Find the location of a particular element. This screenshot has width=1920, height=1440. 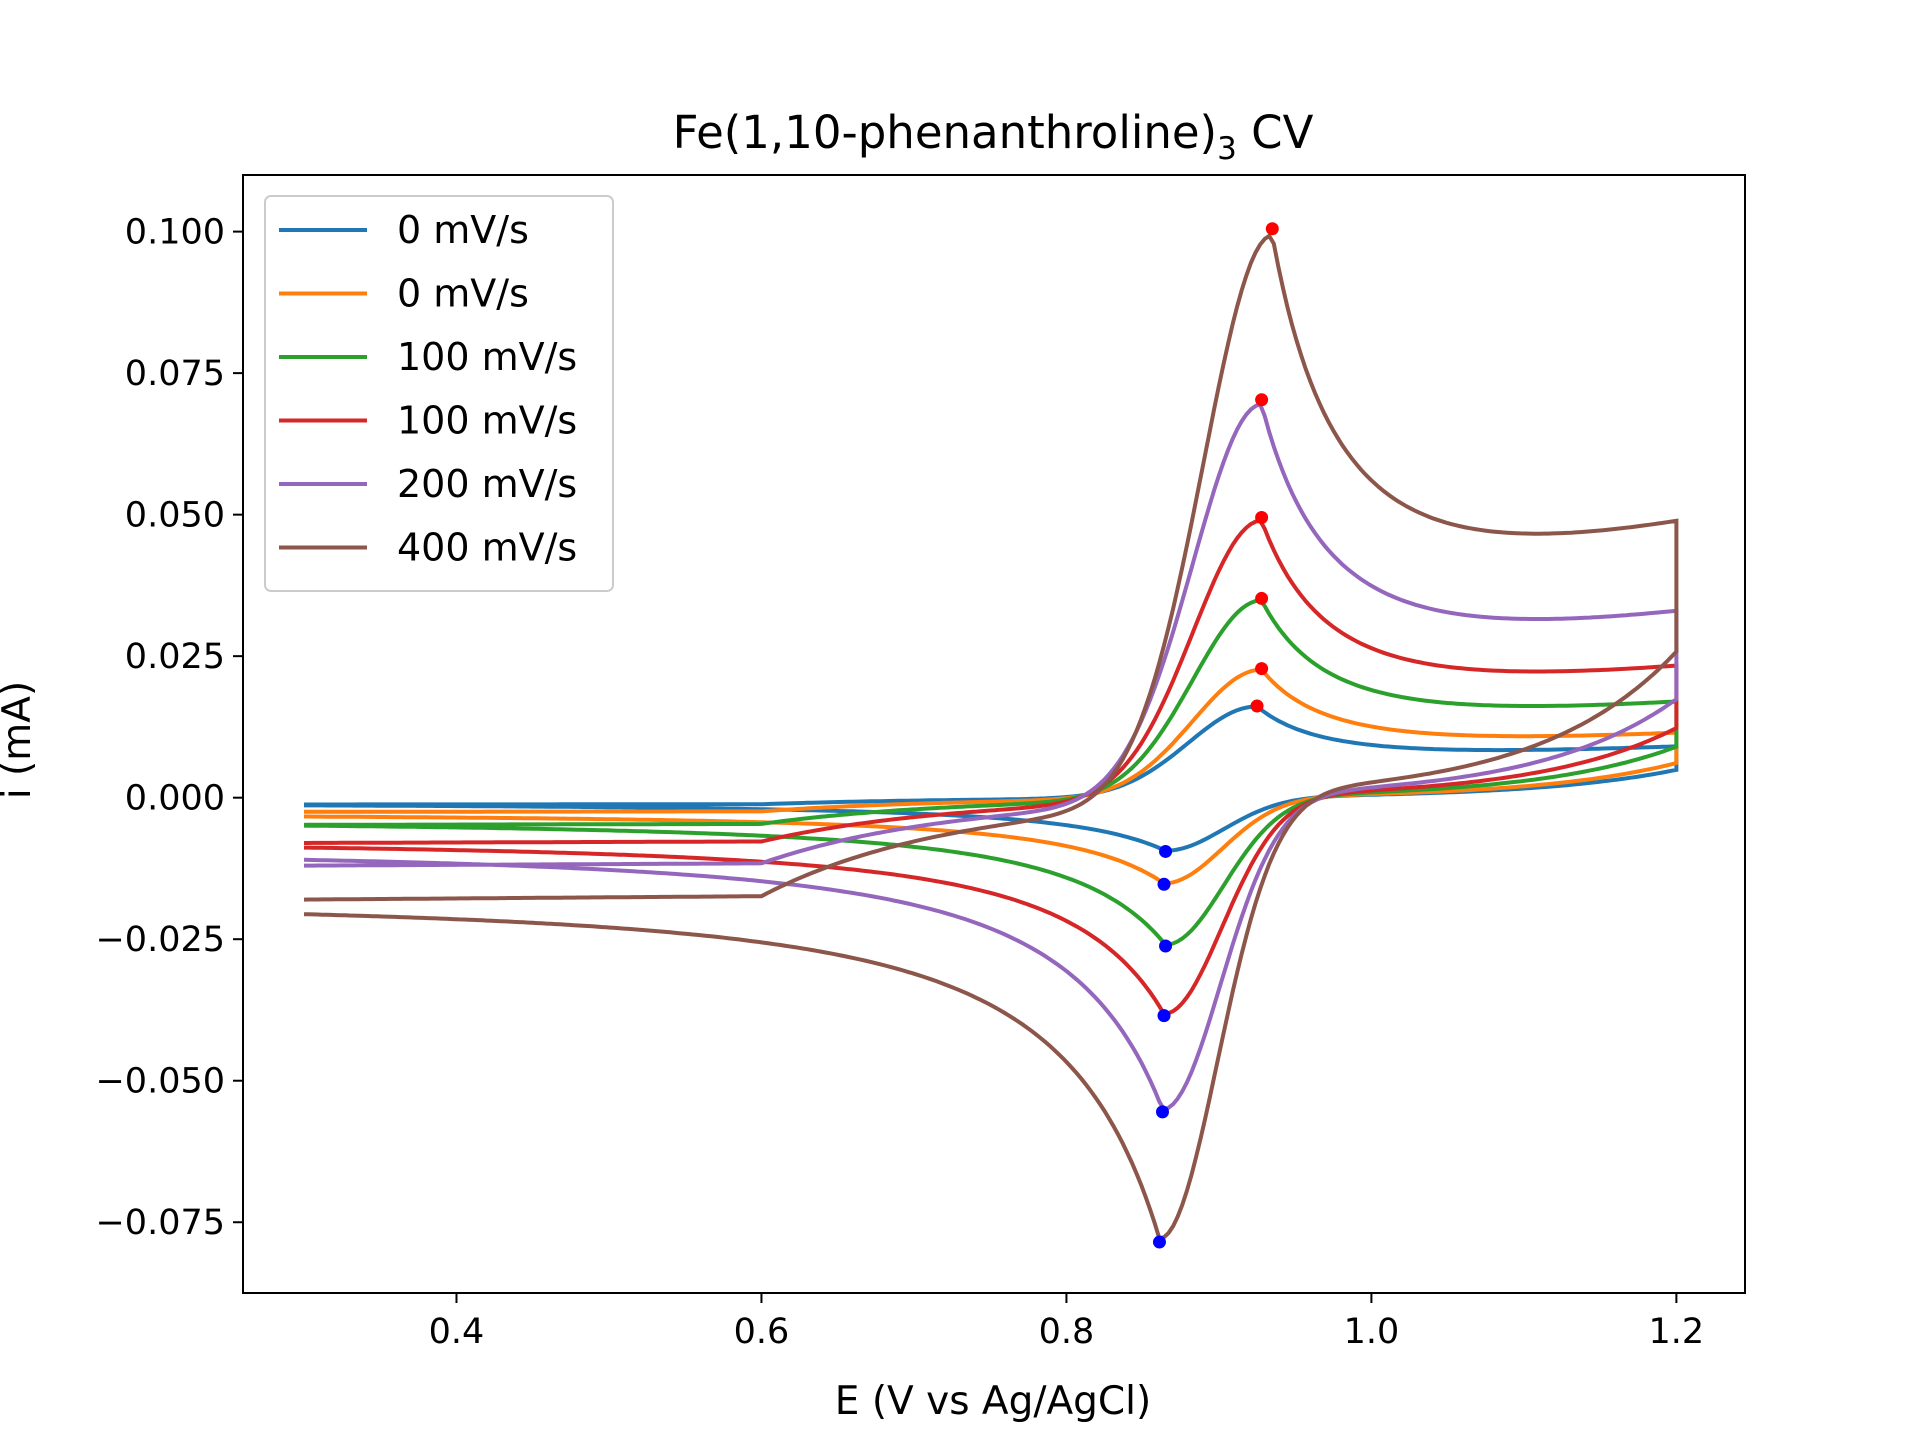

y-tick-label: 0.100 is located at coordinates (175, 233).